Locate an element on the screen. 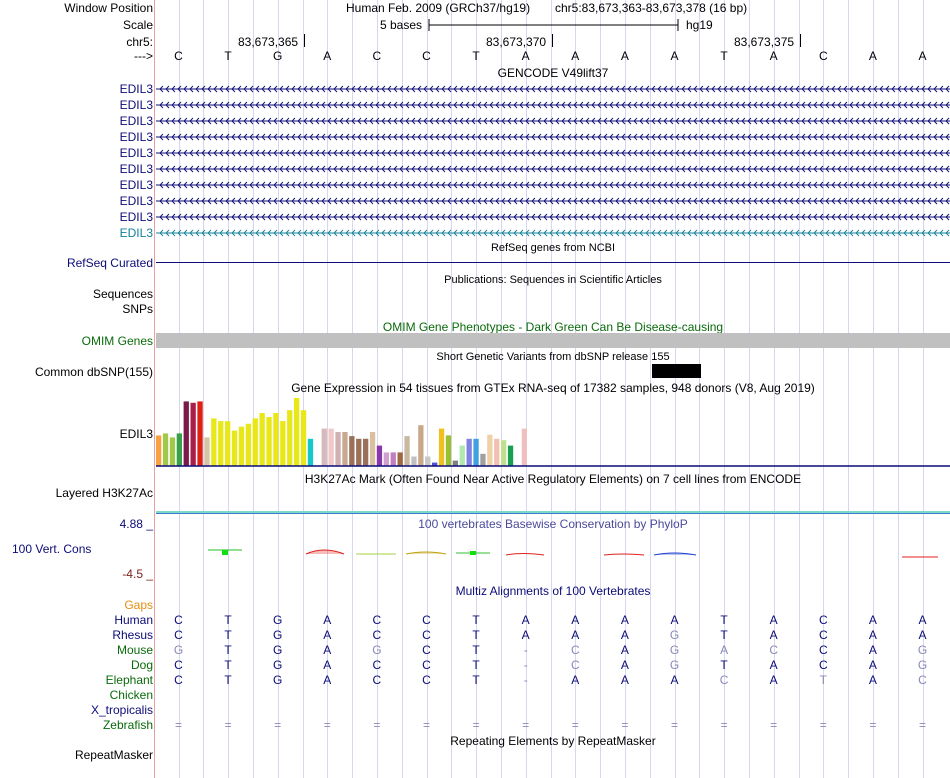 Image resolution: width=950 pixels, height=778 pixels. species-label: Rhesus is located at coordinates (132, 635).